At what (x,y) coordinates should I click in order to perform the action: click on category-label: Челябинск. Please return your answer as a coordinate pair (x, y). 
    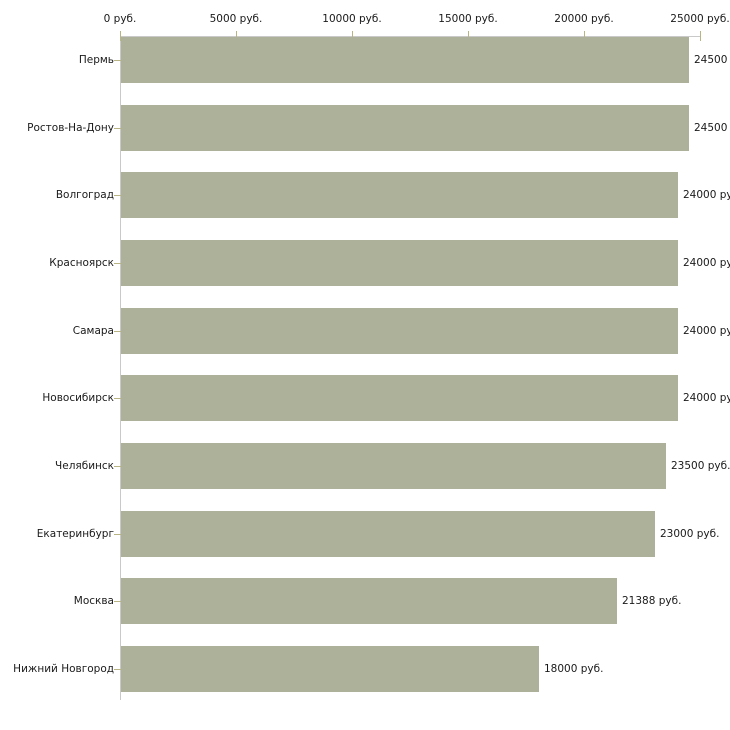
    Looking at the image, I should click on (84, 466).